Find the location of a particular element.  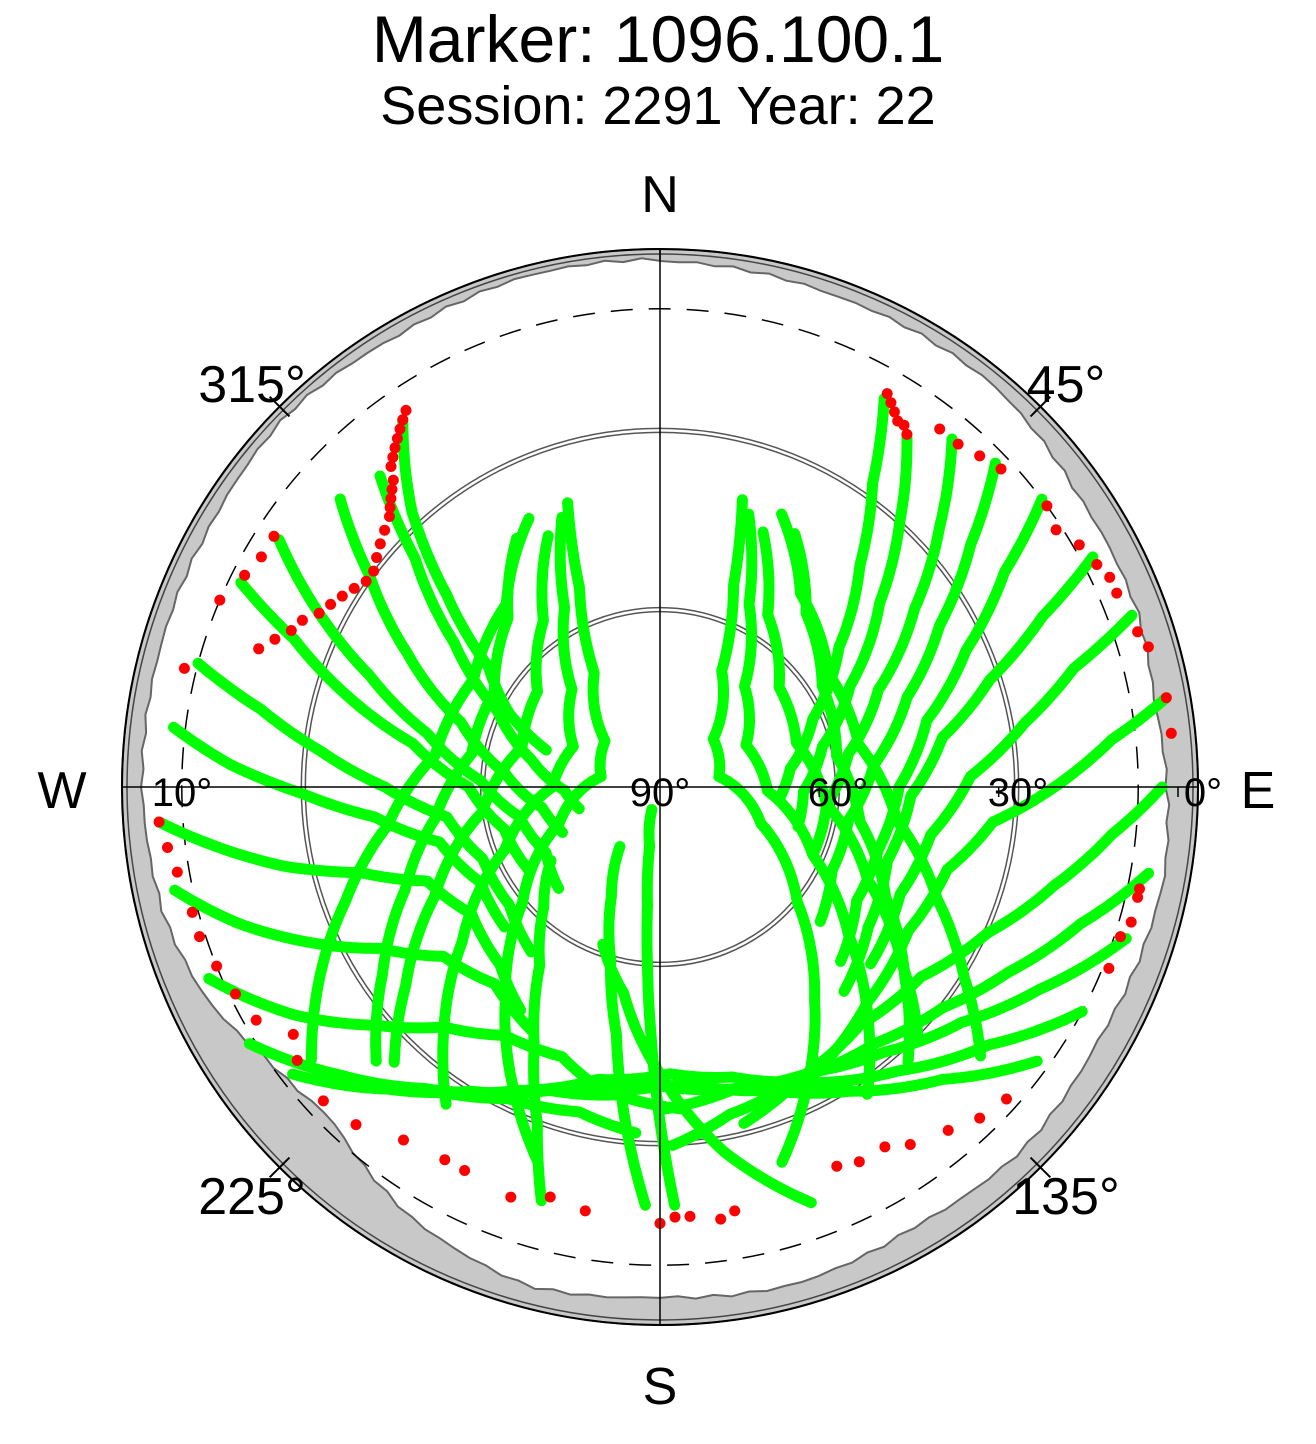

chart-subtitle: Session: 2291 Year: 22 is located at coordinates (658, 106).